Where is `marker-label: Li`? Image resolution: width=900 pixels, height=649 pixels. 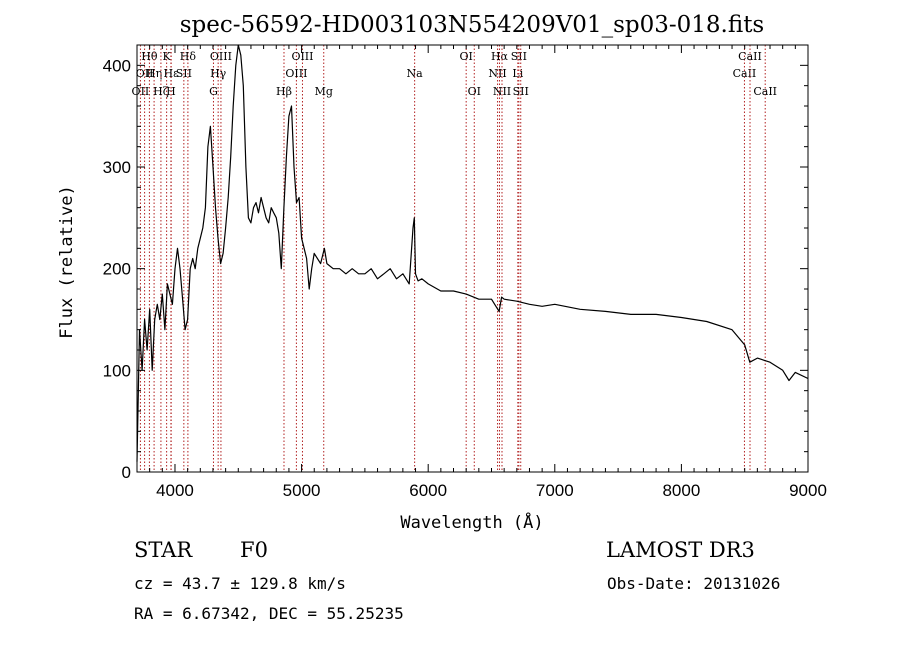 marker-label: Li is located at coordinates (517, 73).